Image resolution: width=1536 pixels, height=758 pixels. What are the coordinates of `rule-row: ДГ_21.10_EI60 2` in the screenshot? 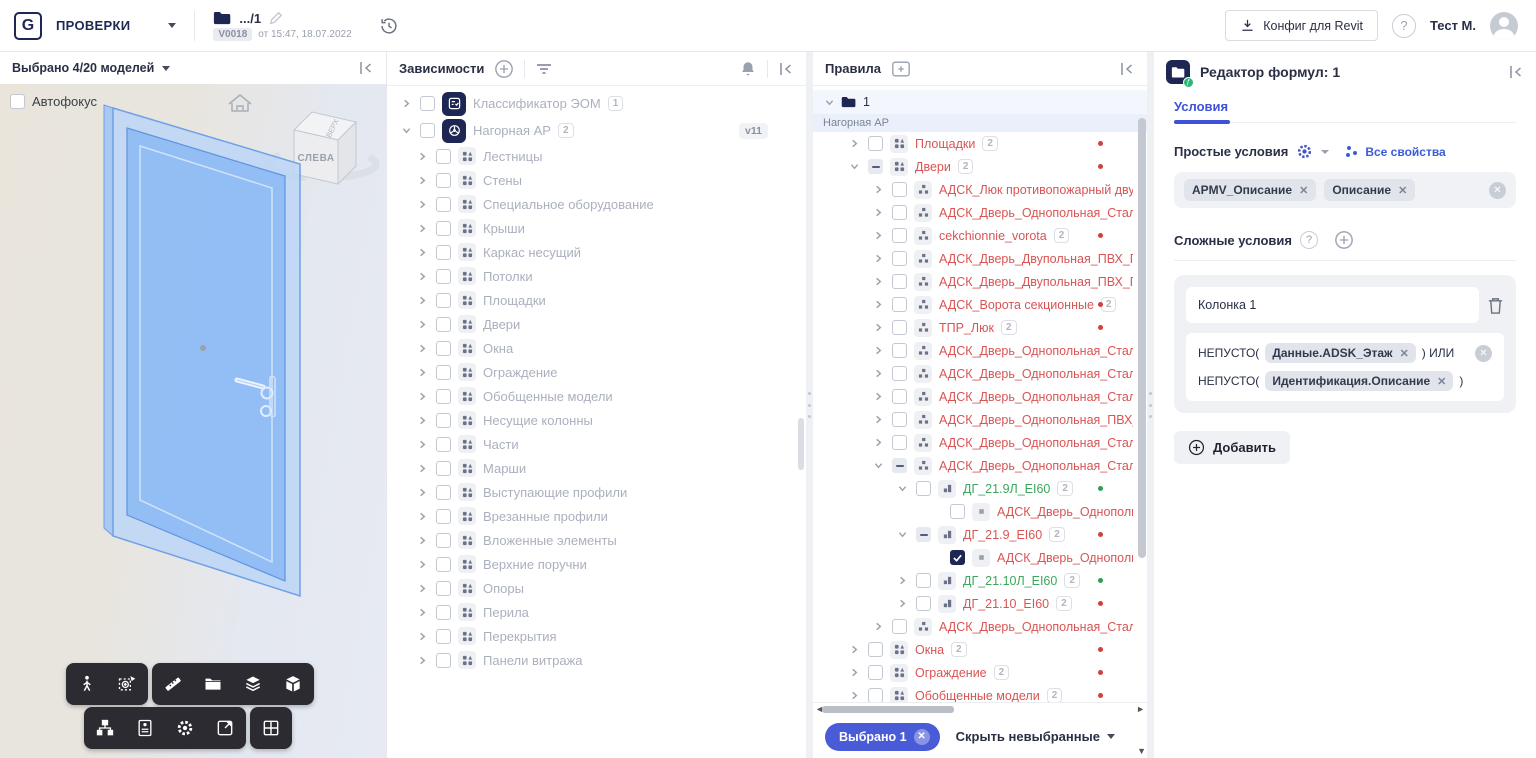 It's located at (980, 603).